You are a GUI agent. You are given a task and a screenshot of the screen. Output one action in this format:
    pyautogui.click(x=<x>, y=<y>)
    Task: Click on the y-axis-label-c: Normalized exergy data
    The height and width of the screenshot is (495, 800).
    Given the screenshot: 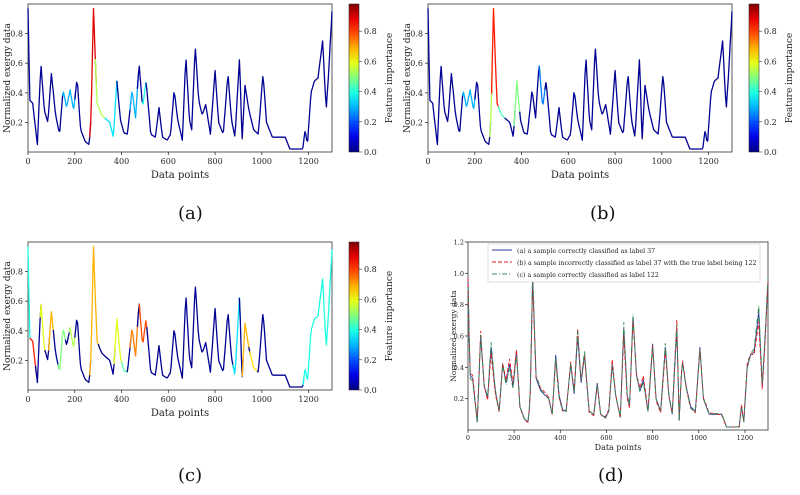 What is the action you would take?
    pyautogui.click(x=8, y=315)
    